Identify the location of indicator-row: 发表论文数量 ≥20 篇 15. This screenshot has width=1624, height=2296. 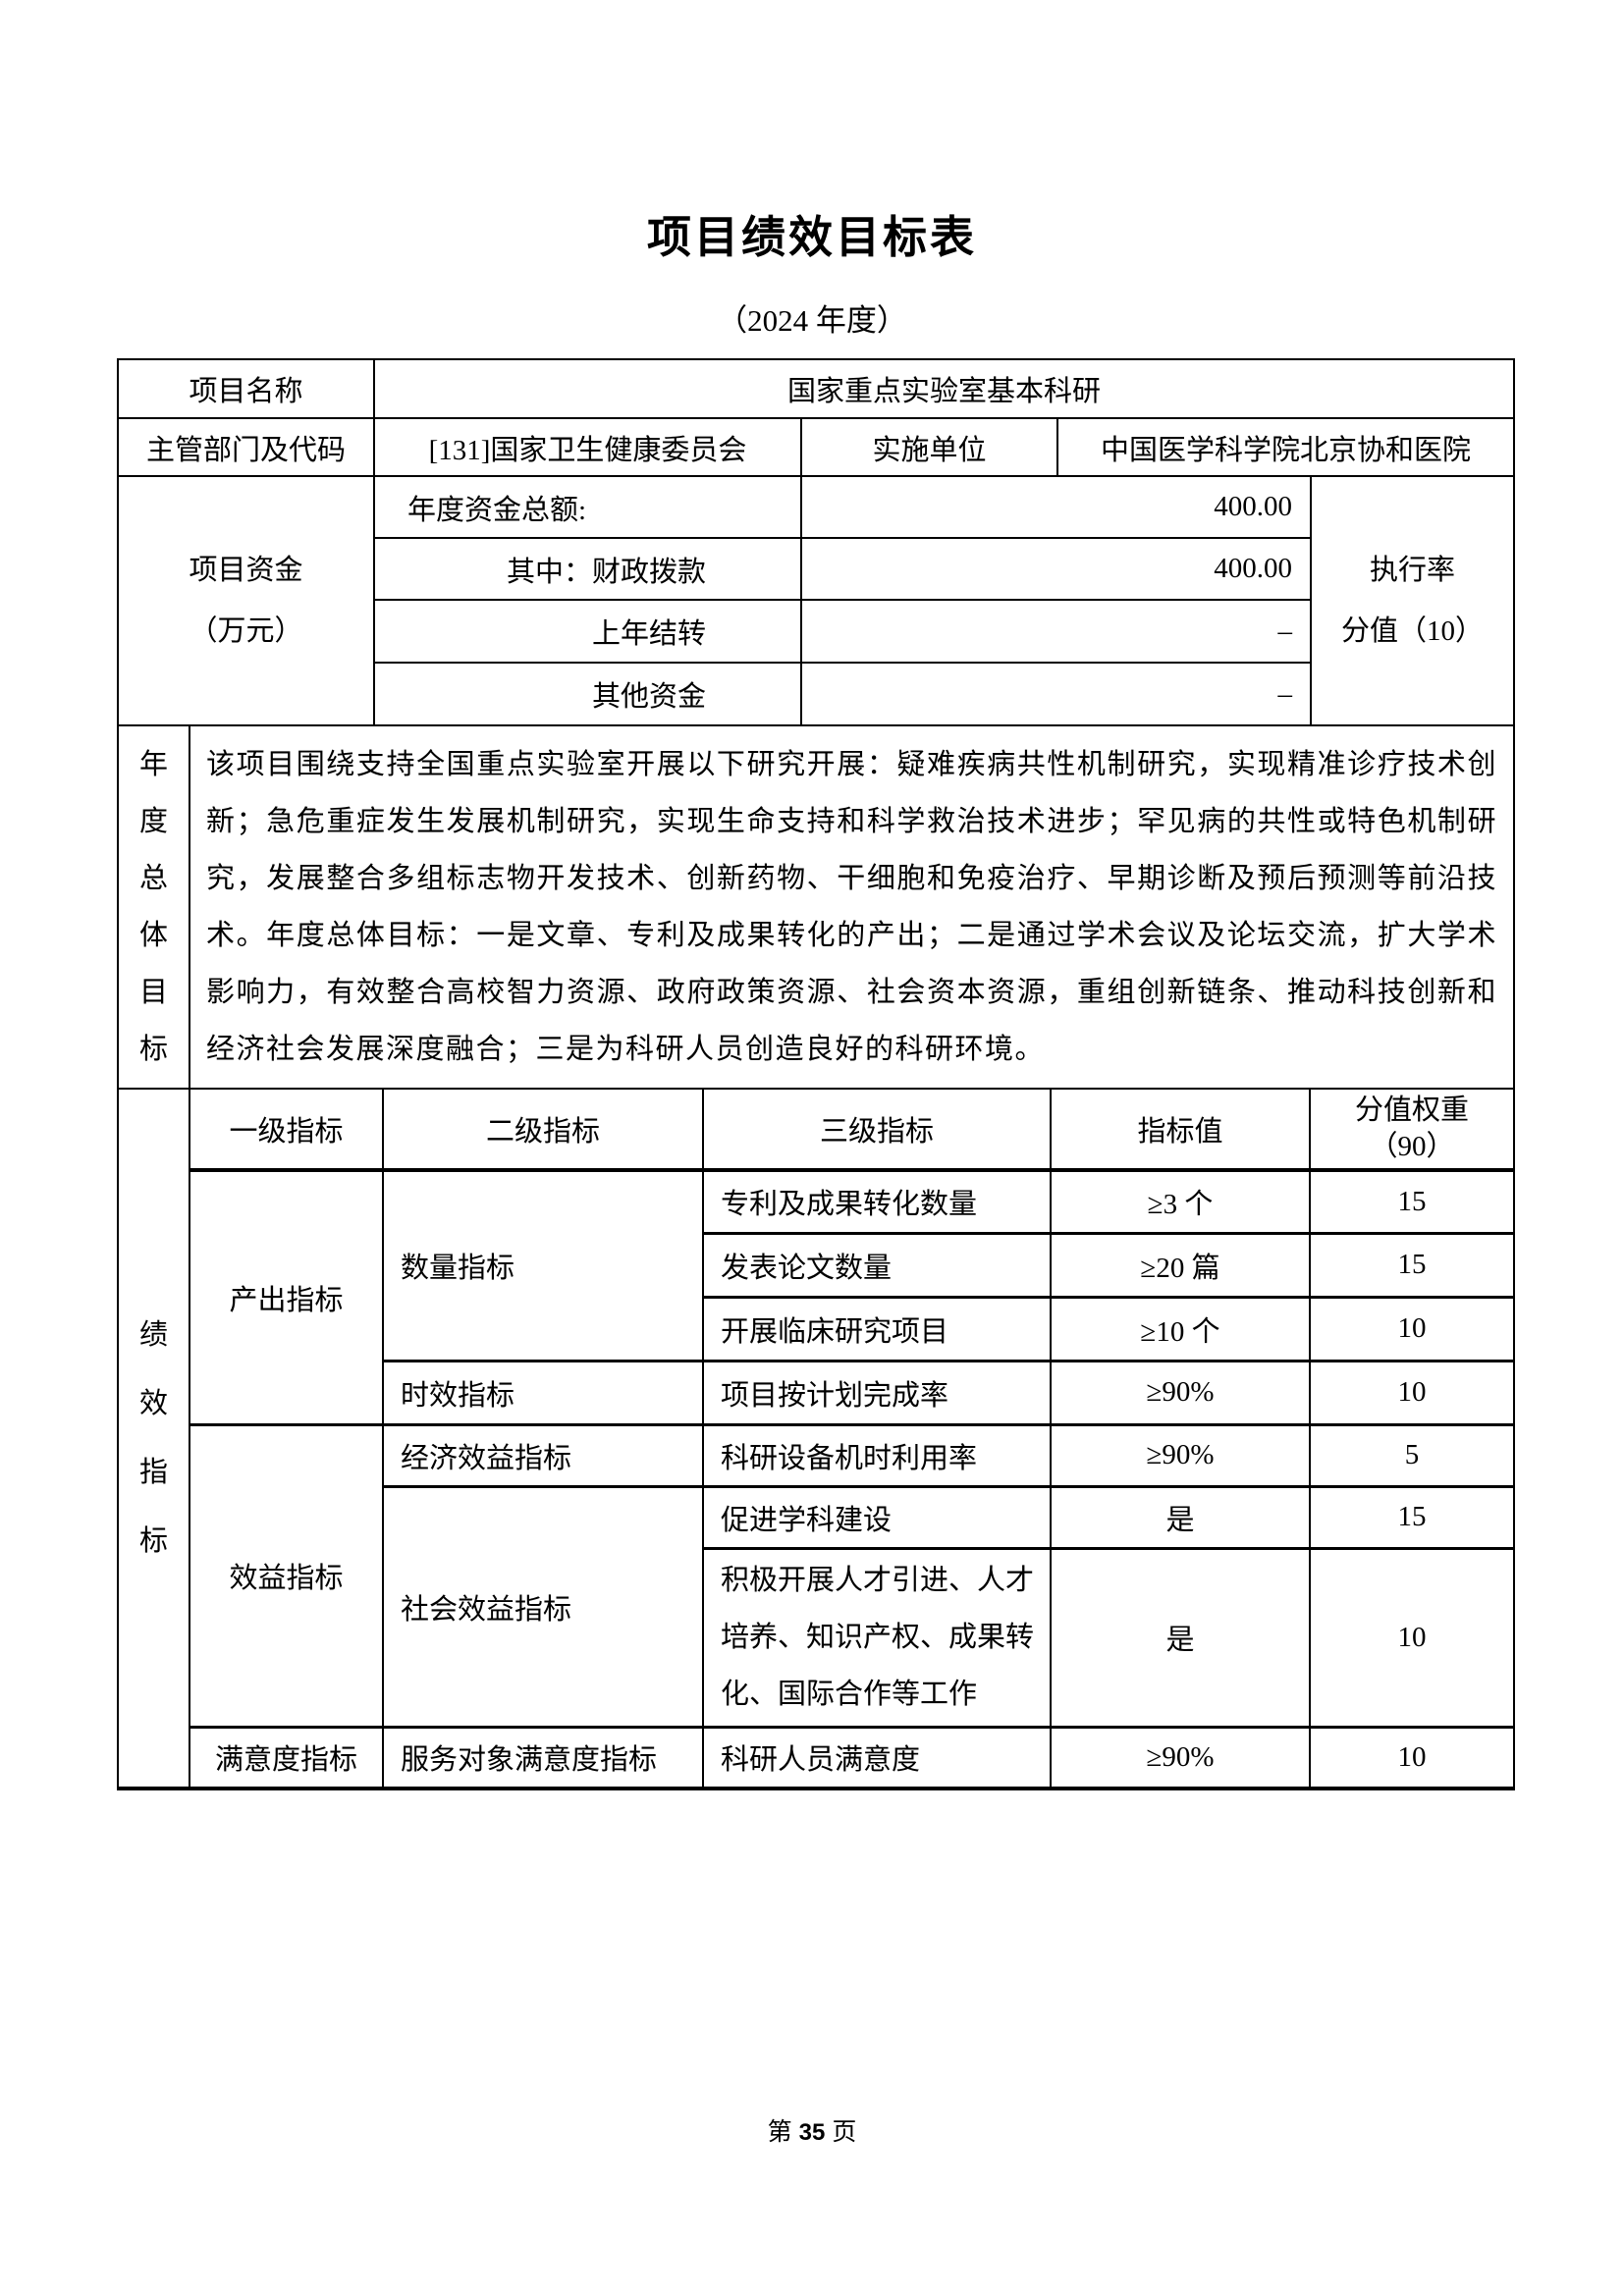
(816, 1265).